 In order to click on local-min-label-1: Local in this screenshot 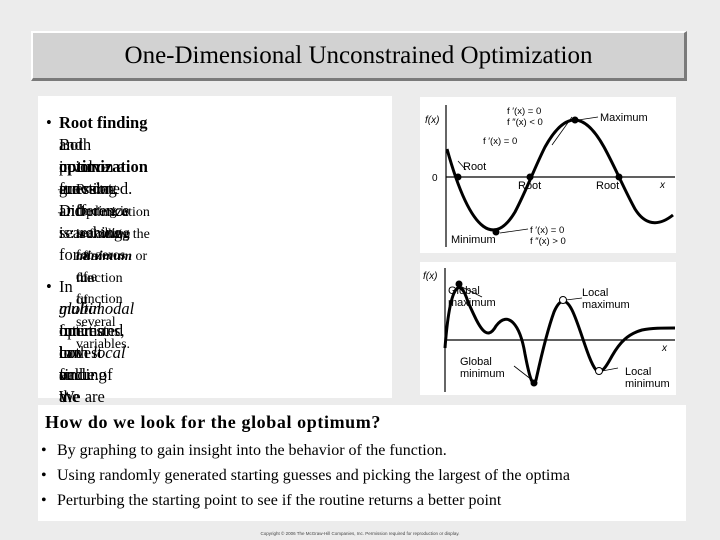, I will do `click(638, 372)`.